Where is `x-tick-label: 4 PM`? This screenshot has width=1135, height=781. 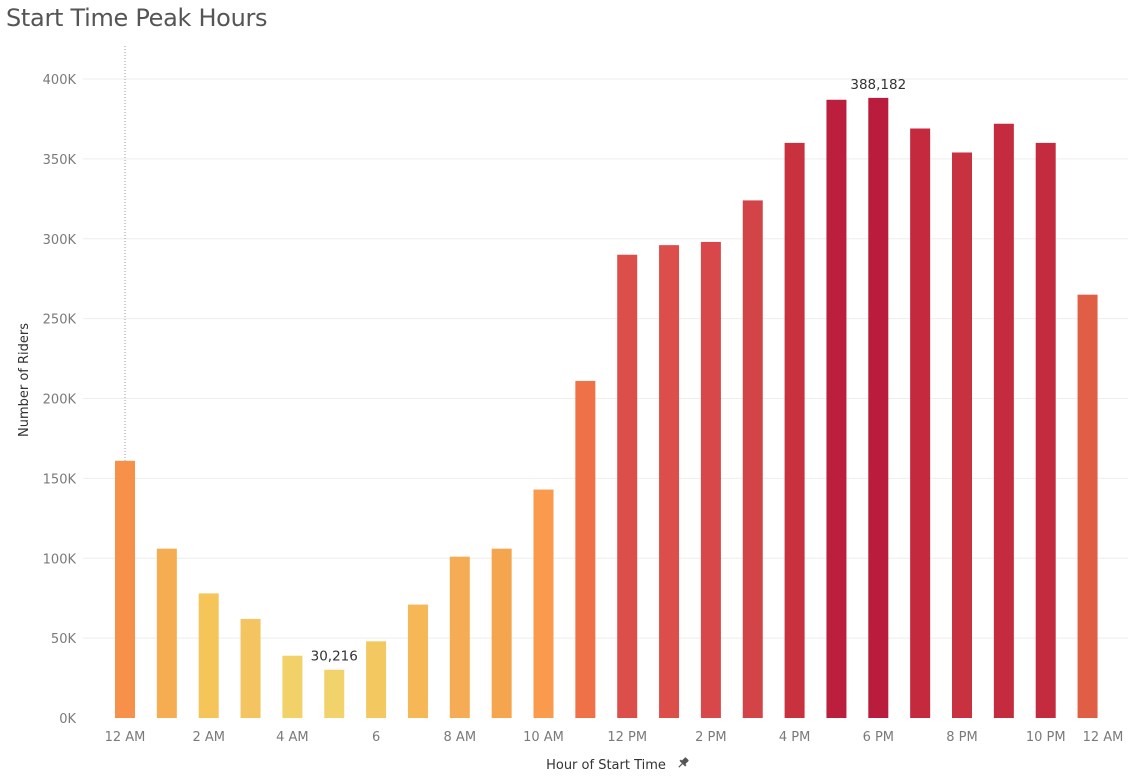
x-tick-label: 4 PM is located at coordinates (794, 737).